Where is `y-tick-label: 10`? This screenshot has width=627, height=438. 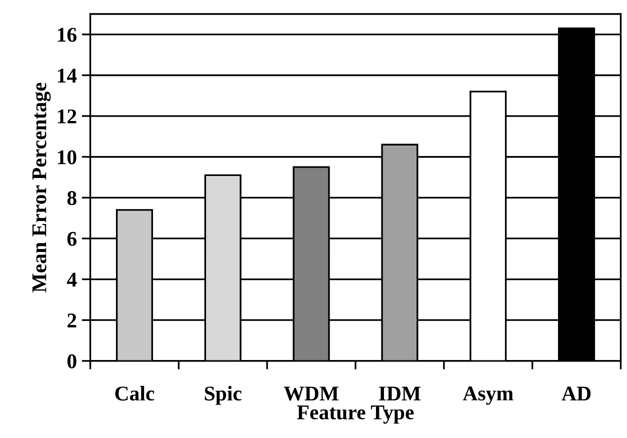
y-tick-label: 10 is located at coordinates (67, 157).